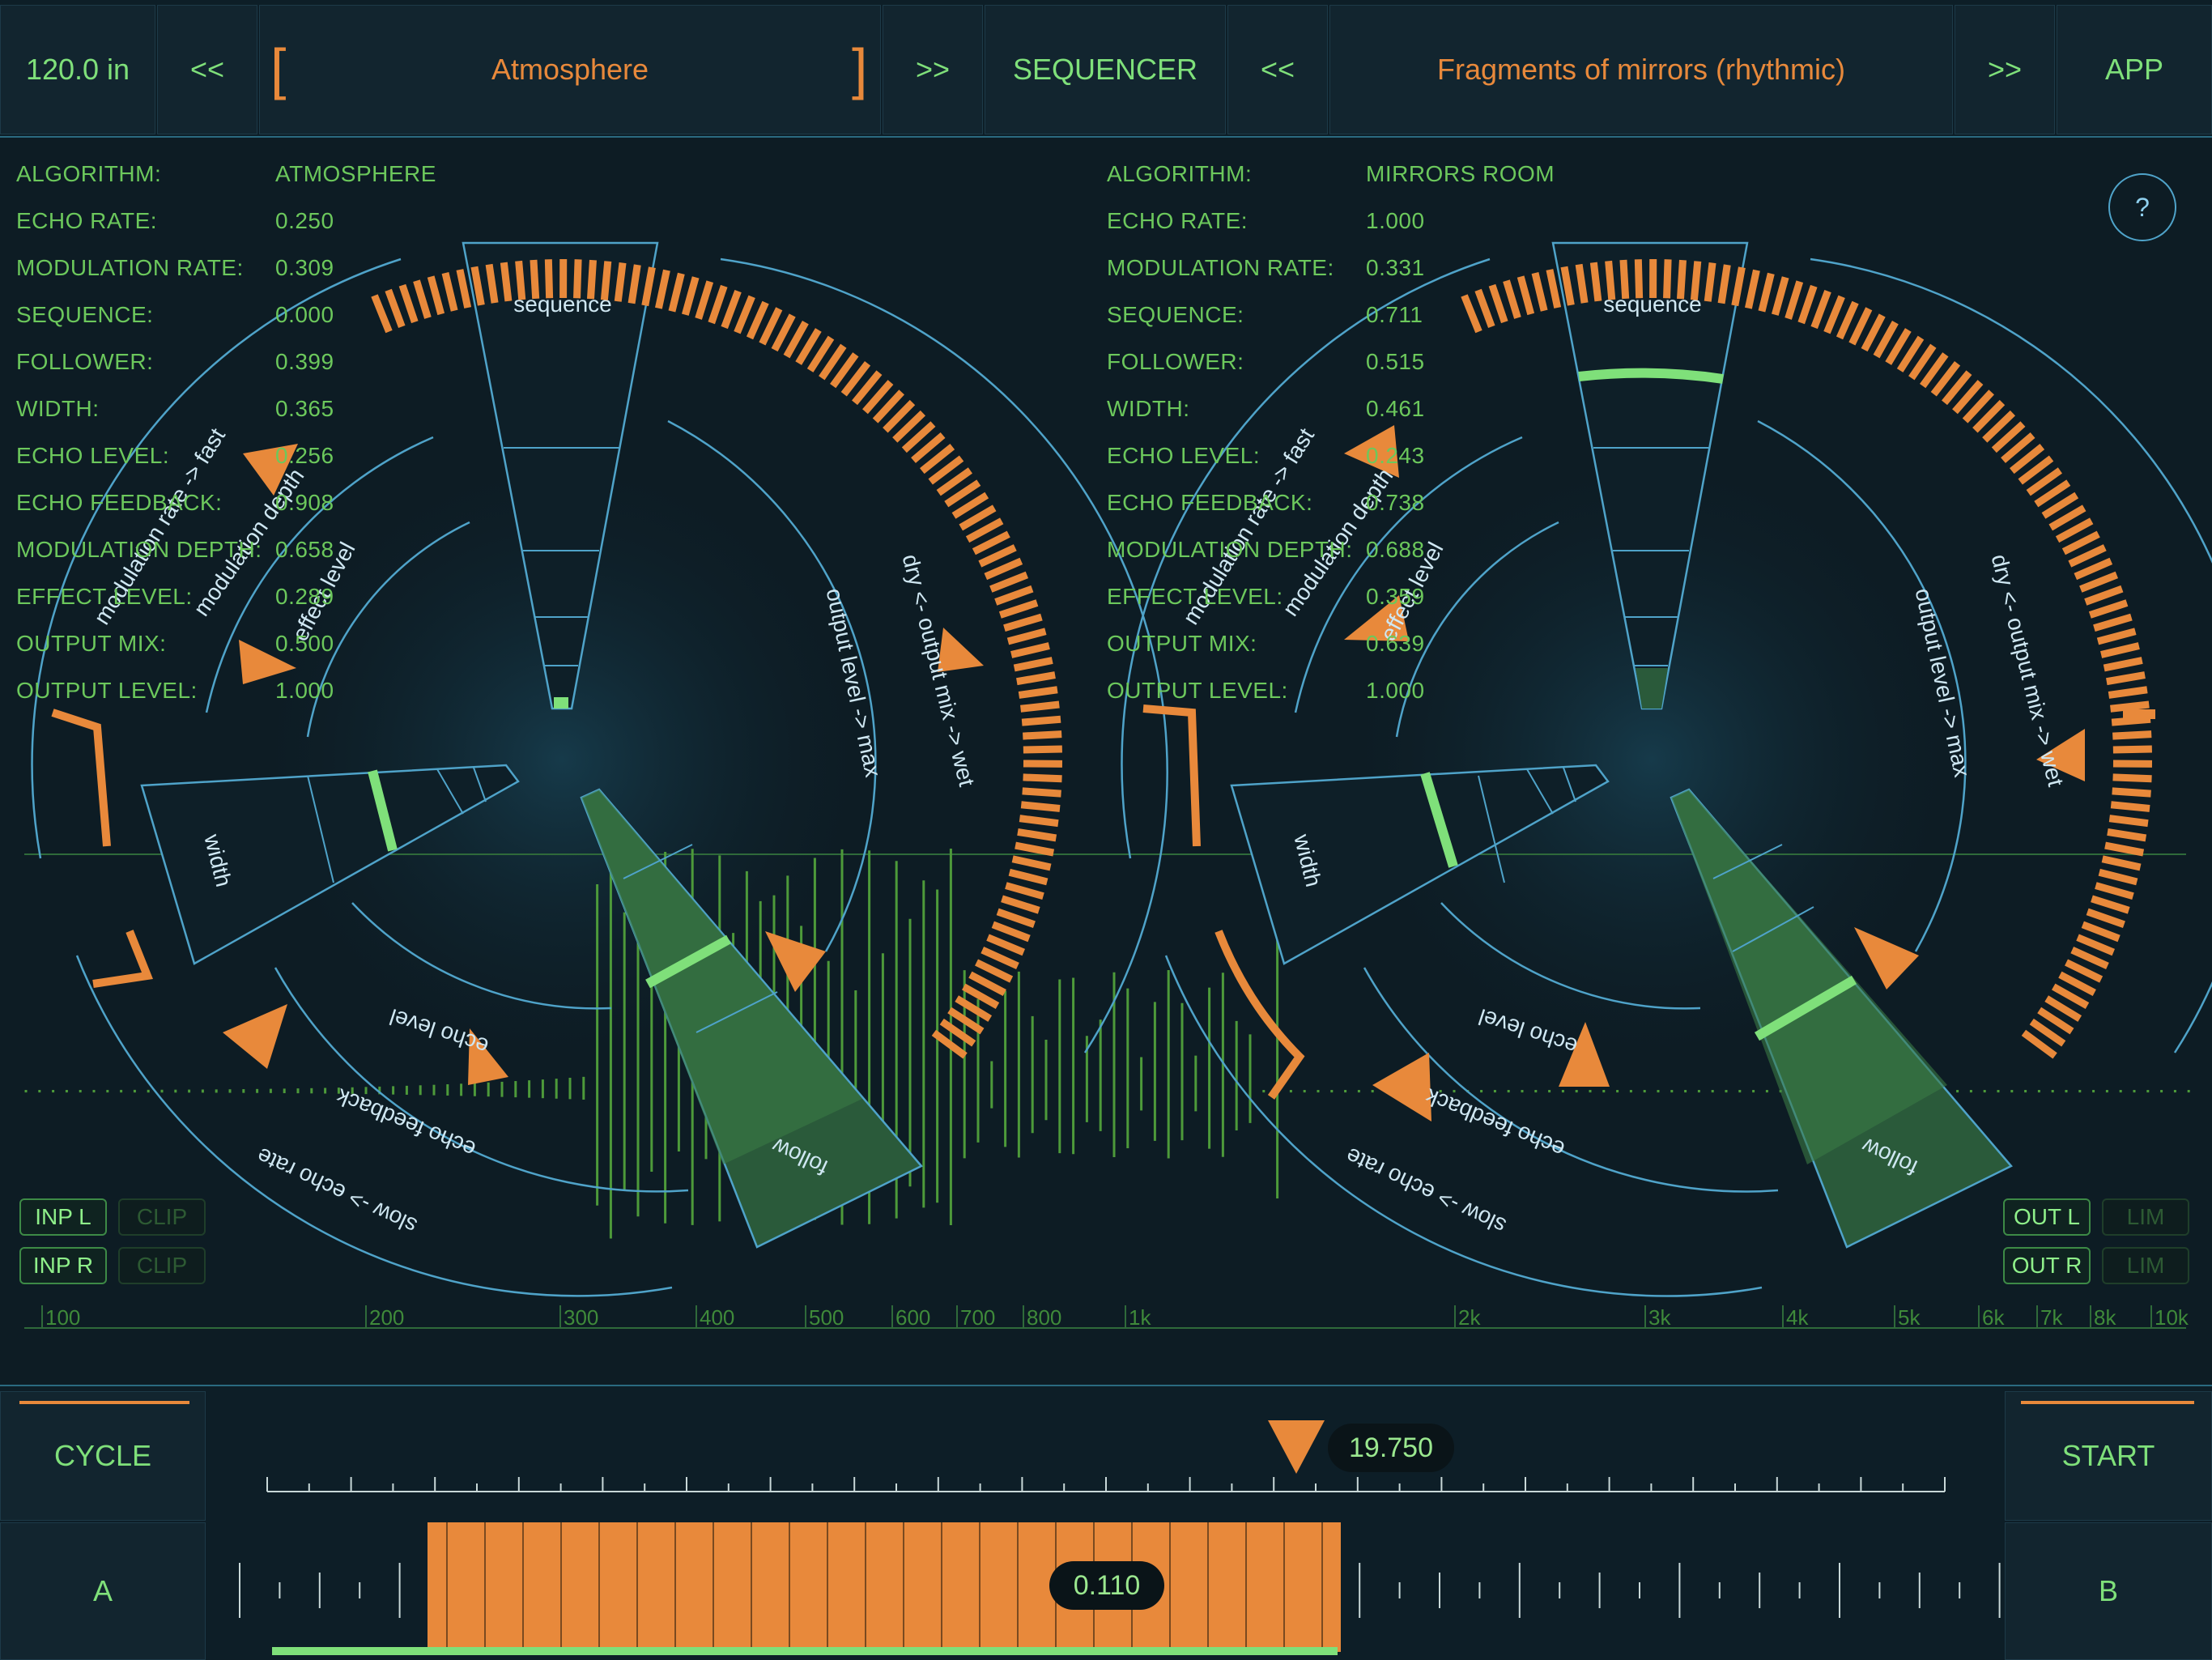 This screenshot has width=2212, height=1660. Describe the element at coordinates (63, 1217) in the screenshot. I see `input-left-meter: INP L` at that location.